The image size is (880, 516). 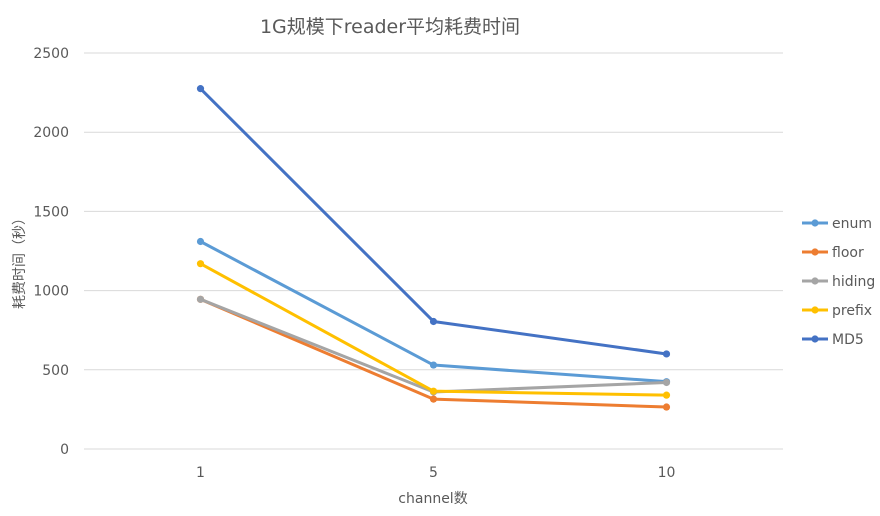 I want to click on legend-label: enum, so click(x=852, y=224).